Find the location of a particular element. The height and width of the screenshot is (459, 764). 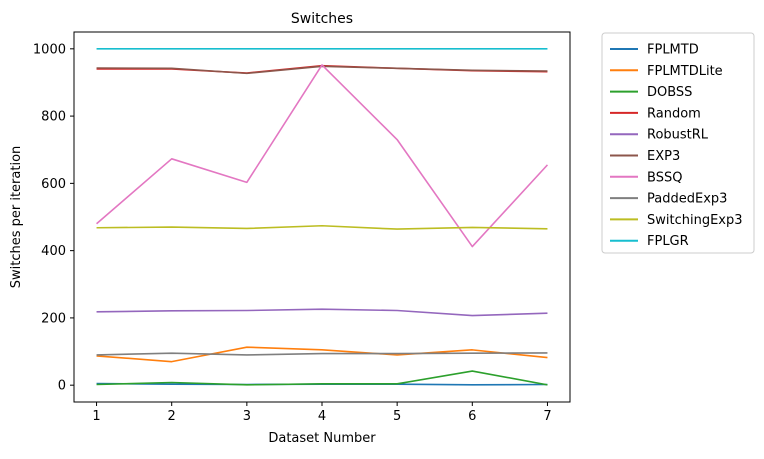

legend-frame is located at coordinates (678, 143).